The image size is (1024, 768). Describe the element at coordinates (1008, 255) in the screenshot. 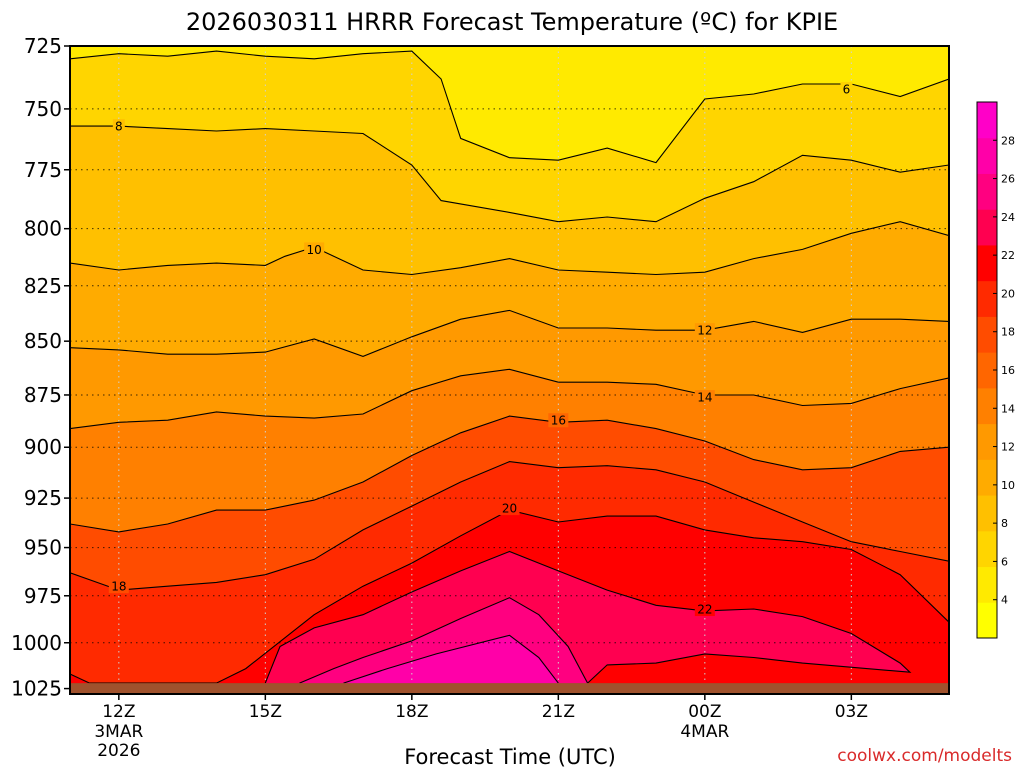

I see `colorbar-tick-label-22: 22` at that location.